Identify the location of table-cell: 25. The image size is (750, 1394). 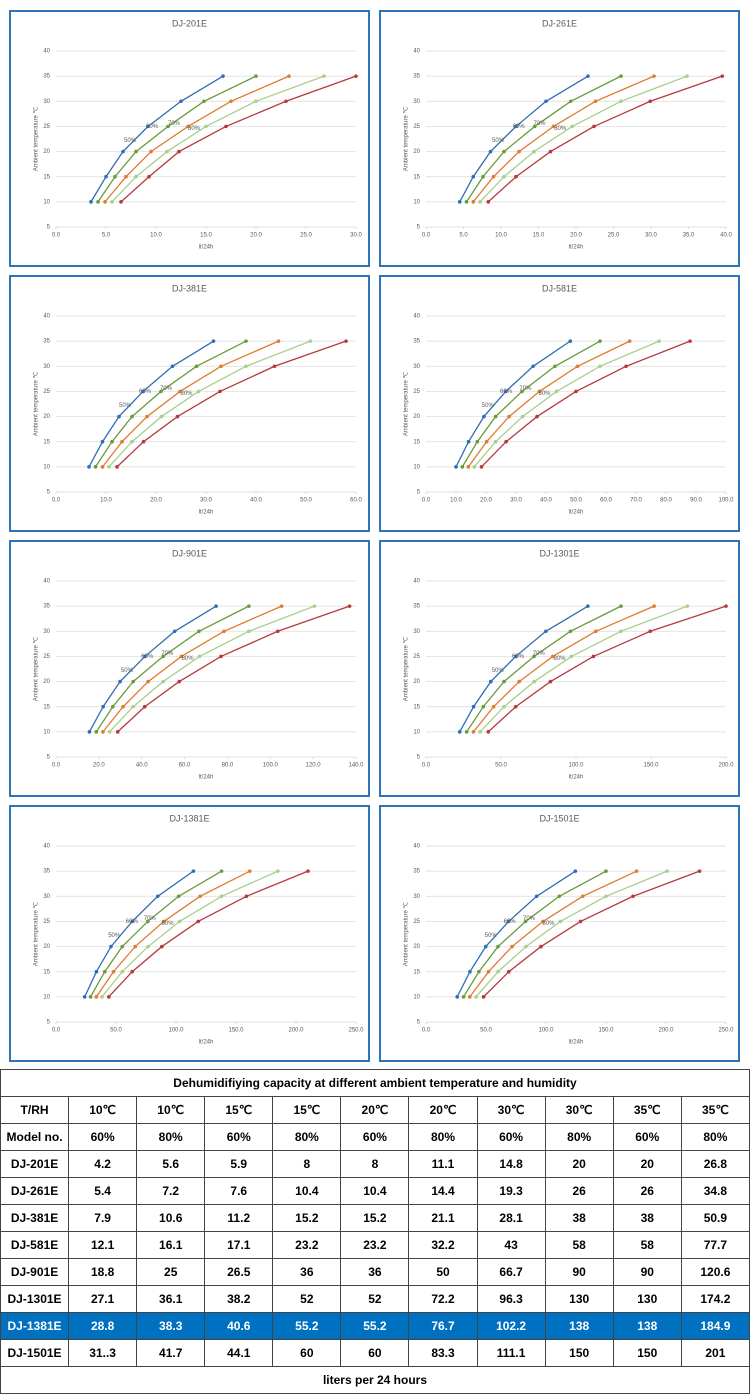
(171, 1272).